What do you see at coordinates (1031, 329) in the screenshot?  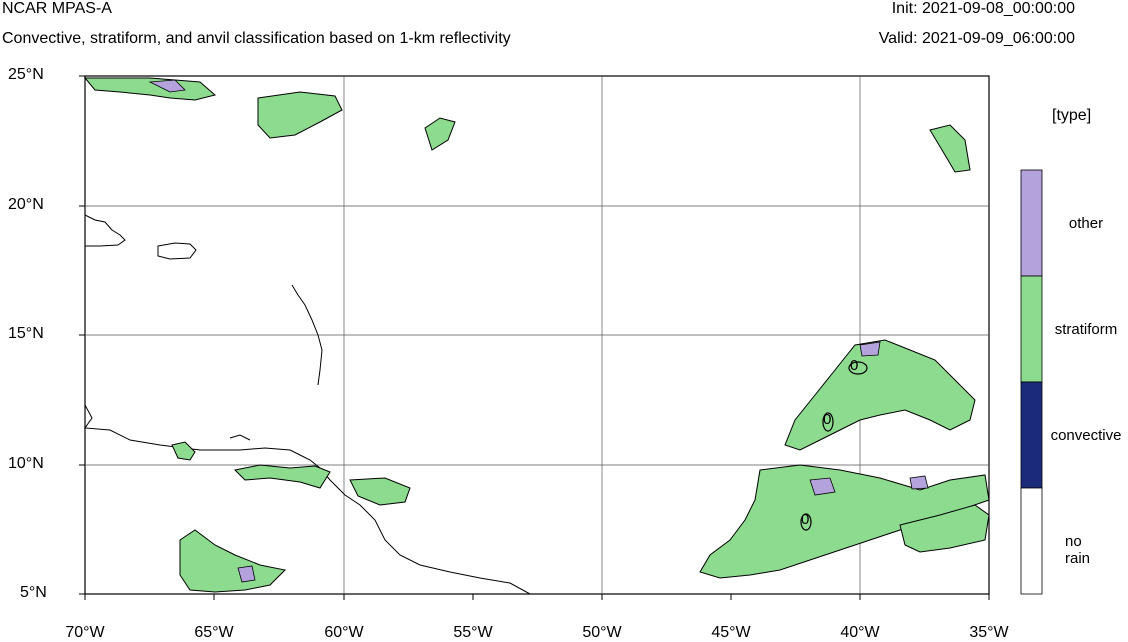 I see `legend-swatch-stratiform` at bounding box center [1031, 329].